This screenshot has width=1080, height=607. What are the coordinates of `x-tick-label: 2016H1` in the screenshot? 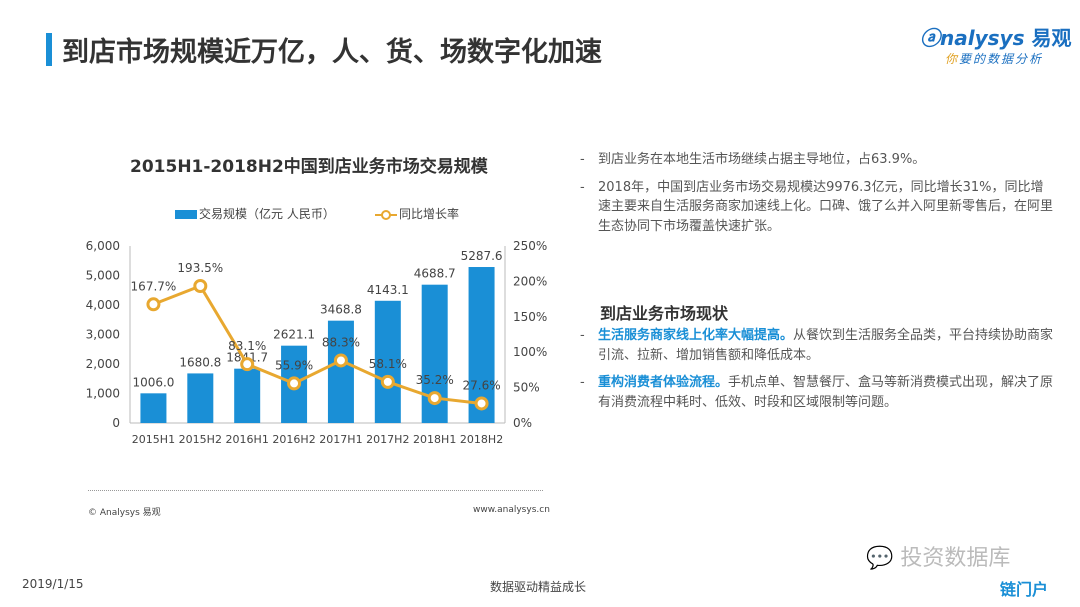 It's located at (247, 439).